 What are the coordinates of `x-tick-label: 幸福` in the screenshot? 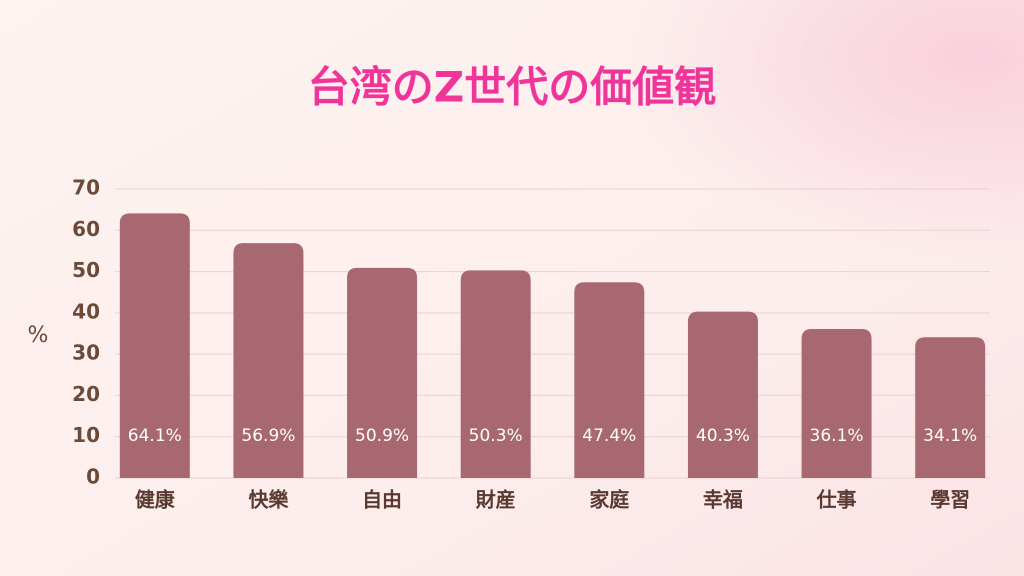 It's located at (723, 500).